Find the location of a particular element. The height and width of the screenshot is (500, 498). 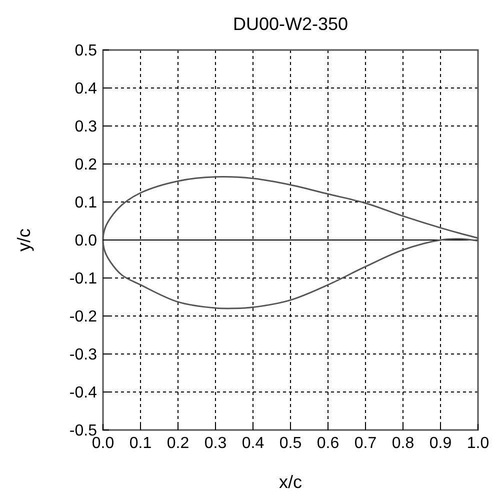

y-tick-label: 0.4 is located at coordinates (86, 89).